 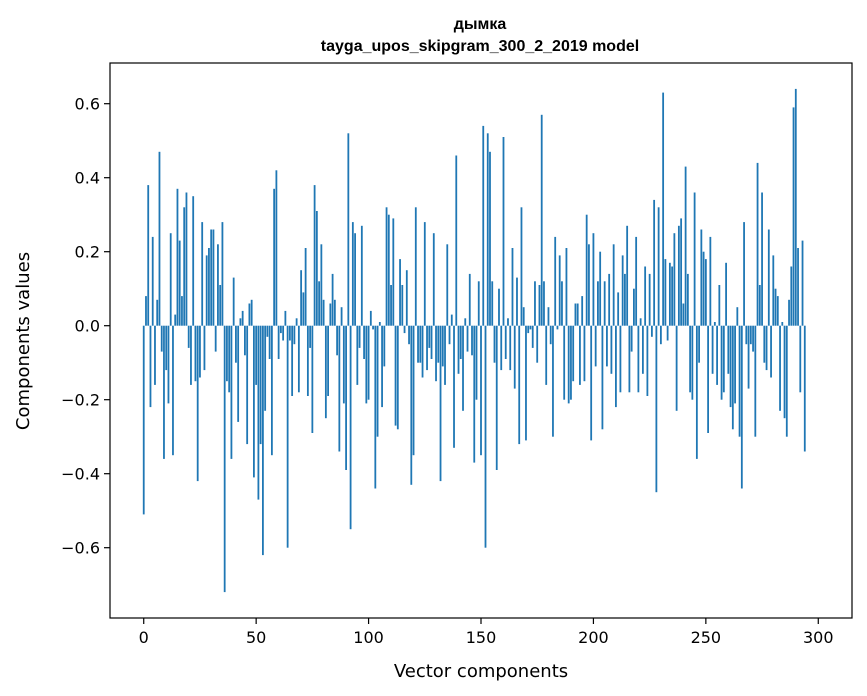 I want to click on x-tick-label: 250, so click(x=706, y=637).